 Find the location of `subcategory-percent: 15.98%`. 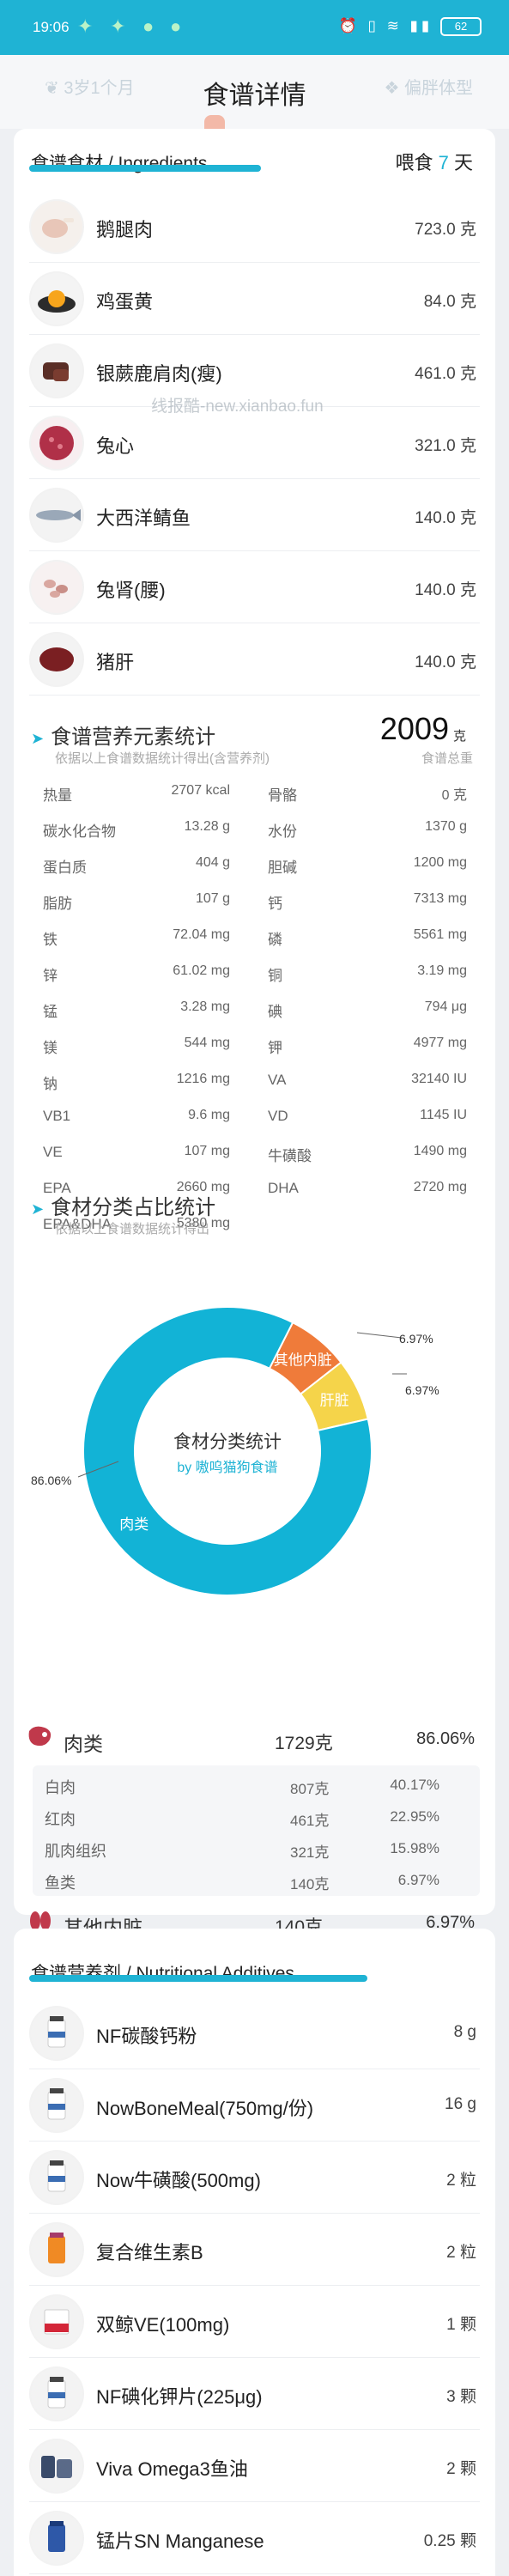

subcategory-percent: 15.98% is located at coordinates (414, 1848).